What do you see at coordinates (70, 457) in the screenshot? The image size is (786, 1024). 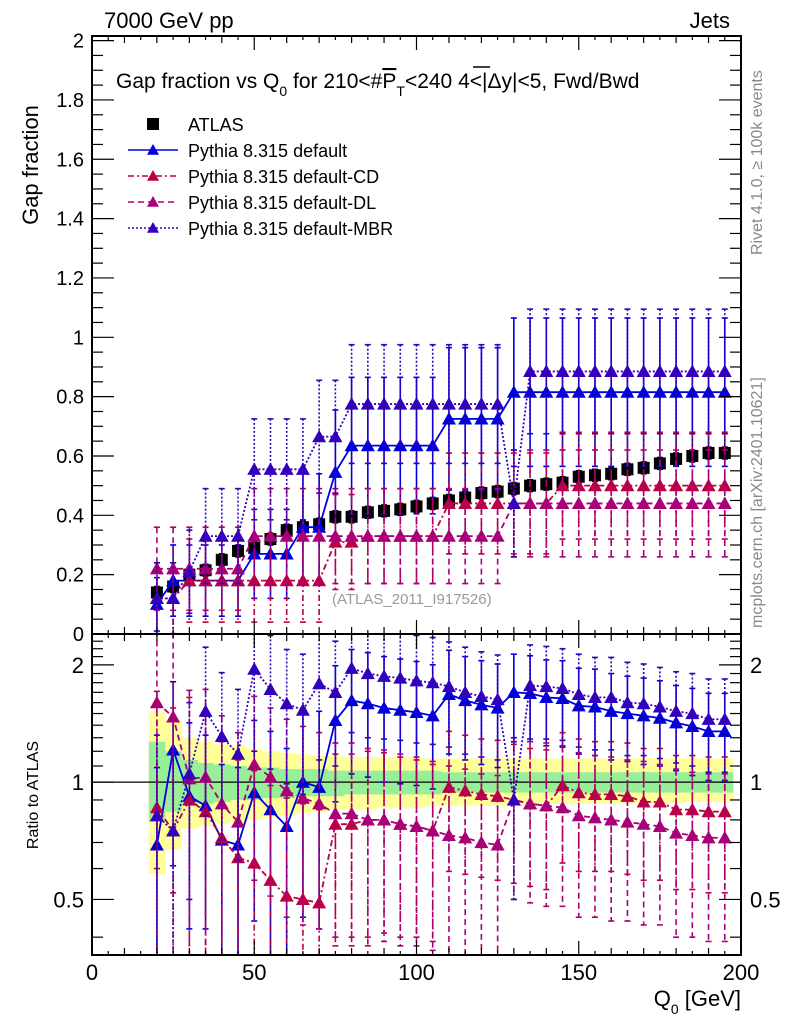 I see `y-tick-label: 0.6` at bounding box center [70, 457].